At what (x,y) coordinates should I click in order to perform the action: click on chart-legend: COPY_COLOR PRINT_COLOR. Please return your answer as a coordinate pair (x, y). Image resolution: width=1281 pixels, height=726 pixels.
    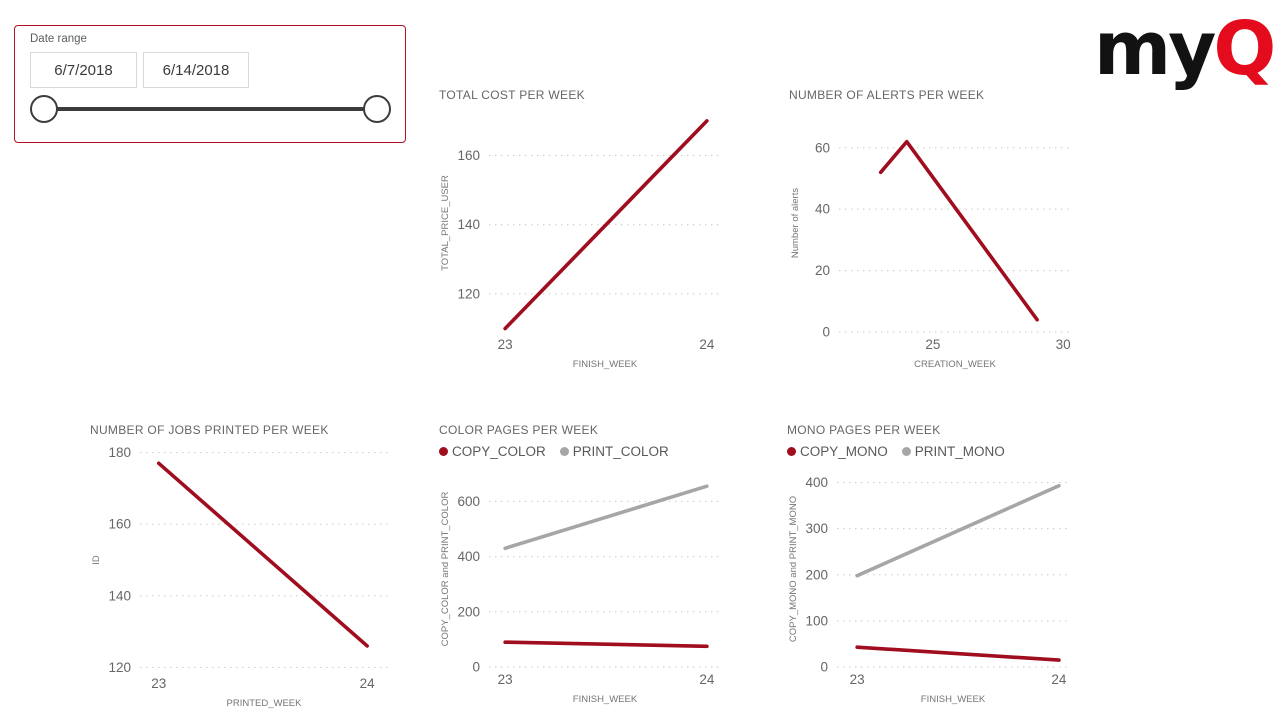
    Looking at the image, I should click on (586, 451).